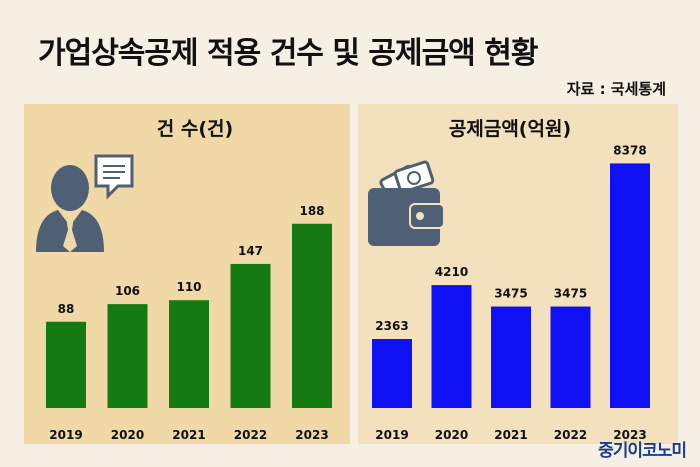 This screenshot has height=467, width=700. What do you see at coordinates (510, 435) in the screenshot?
I see `amount-x-tick-label: 2021` at bounding box center [510, 435].